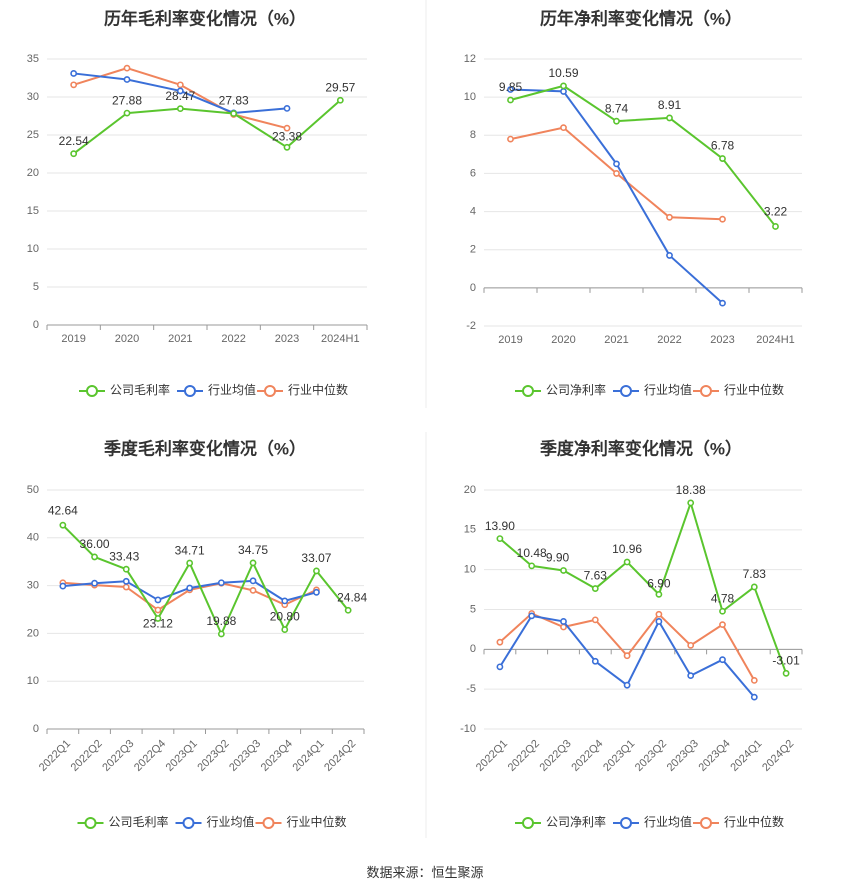 This screenshot has width=850, height=891. Describe the element at coordinates (596, 576) in the screenshot. I see `data-label: 7.63` at that location.